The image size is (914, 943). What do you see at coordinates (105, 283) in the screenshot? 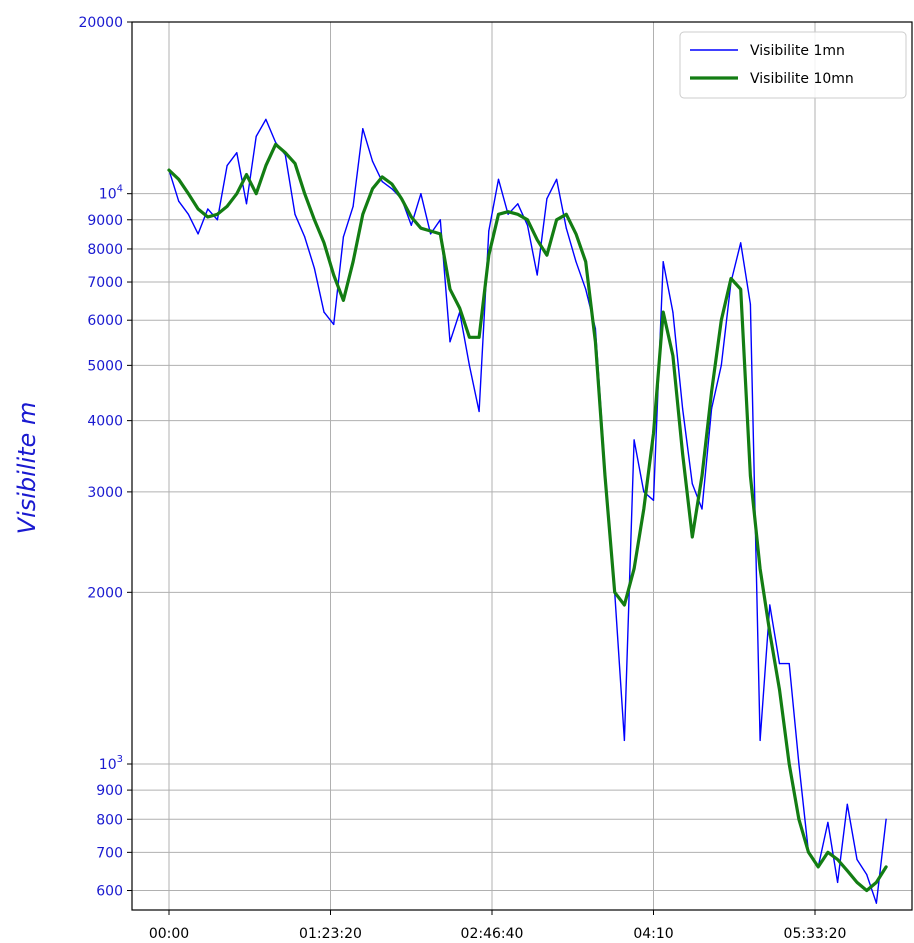
I see `y-tick-label: 7000` at bounding box center [105, 283].